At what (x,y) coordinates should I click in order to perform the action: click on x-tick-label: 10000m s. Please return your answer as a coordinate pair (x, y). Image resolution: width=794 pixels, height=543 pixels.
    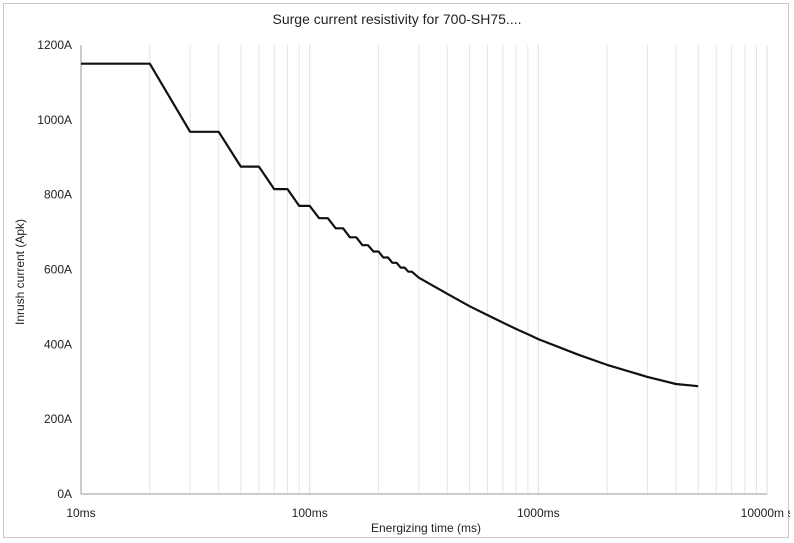
    Looking at the image, I should click on (765, 513).